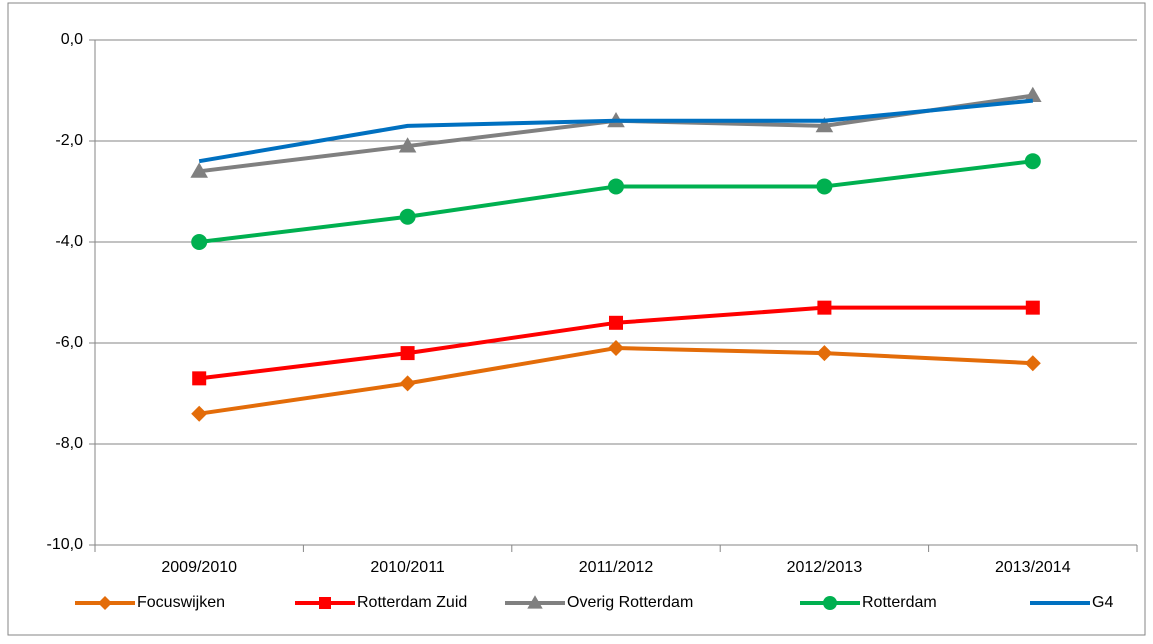  I want to click on y-tick-label: -2,0, so click(69, 140).